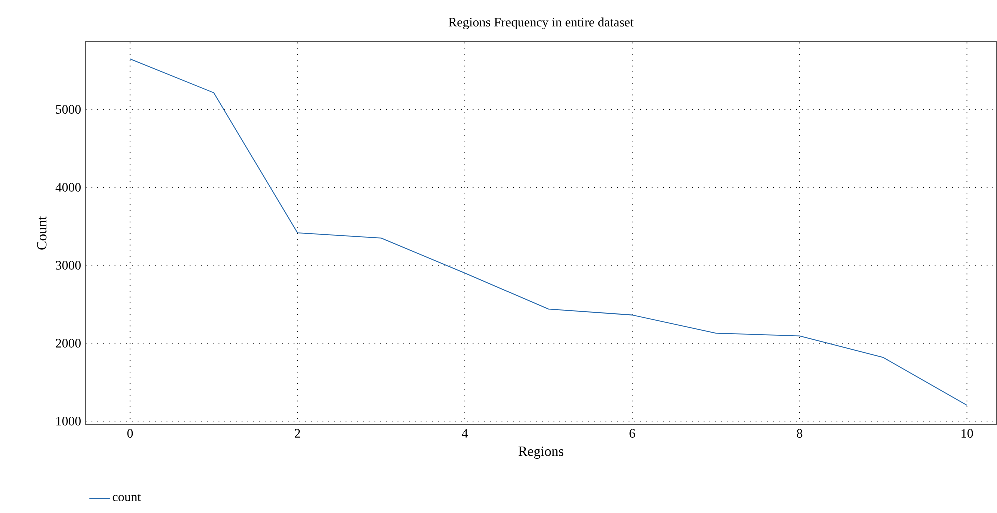  I want to click on x-tick-label: 0, so click(131, 433).